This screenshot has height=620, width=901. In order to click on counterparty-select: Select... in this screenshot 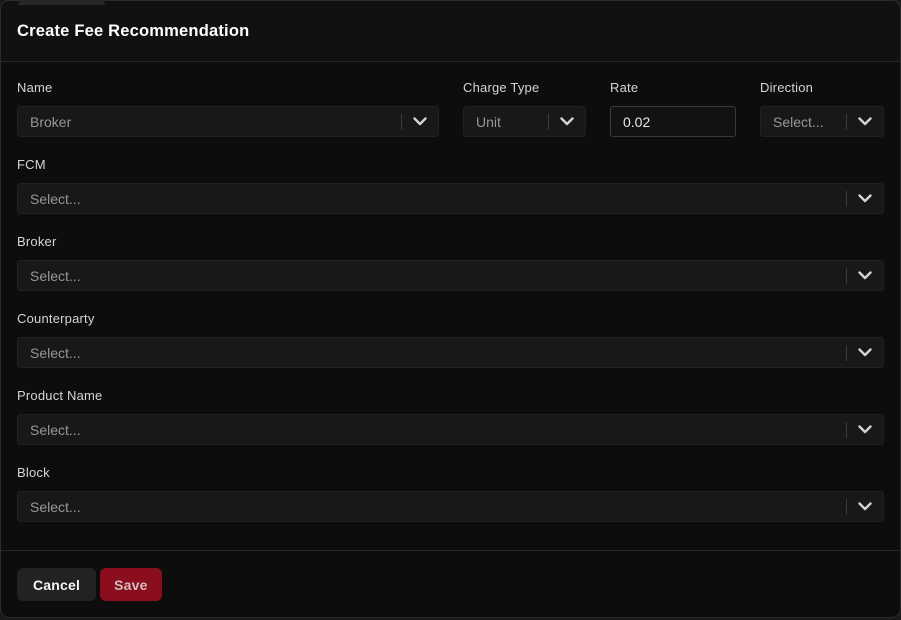, I will do `click(450, 352)`.